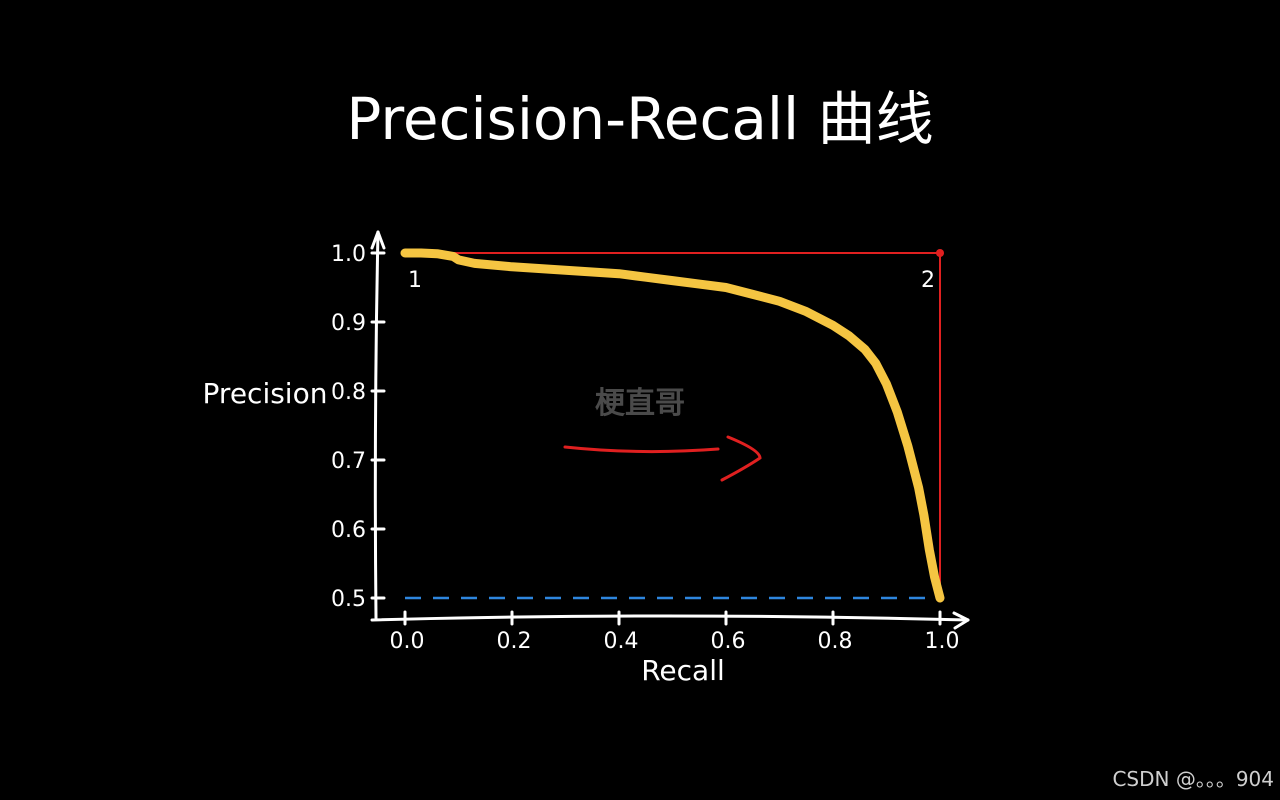 Image resolution: width=1280 pixels, height=800 pixels. I want to click on point-annotation: 1, so click(415, 280).